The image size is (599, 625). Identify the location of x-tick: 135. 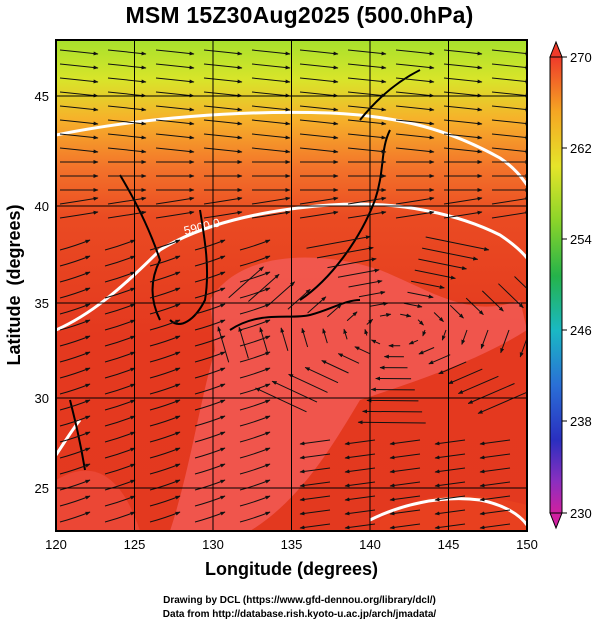
(292, 544).